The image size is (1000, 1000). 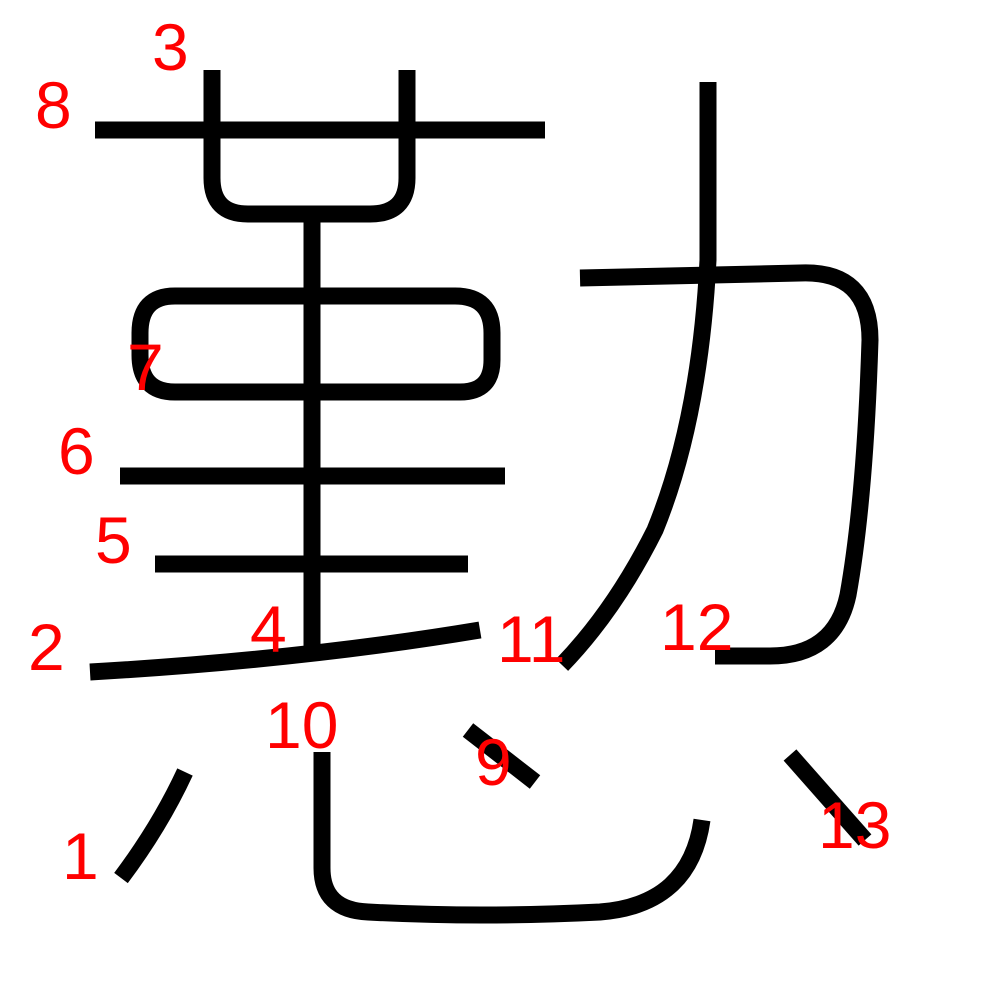 I want to click on stroke-number-1: 1, so click(x=80, y=856).